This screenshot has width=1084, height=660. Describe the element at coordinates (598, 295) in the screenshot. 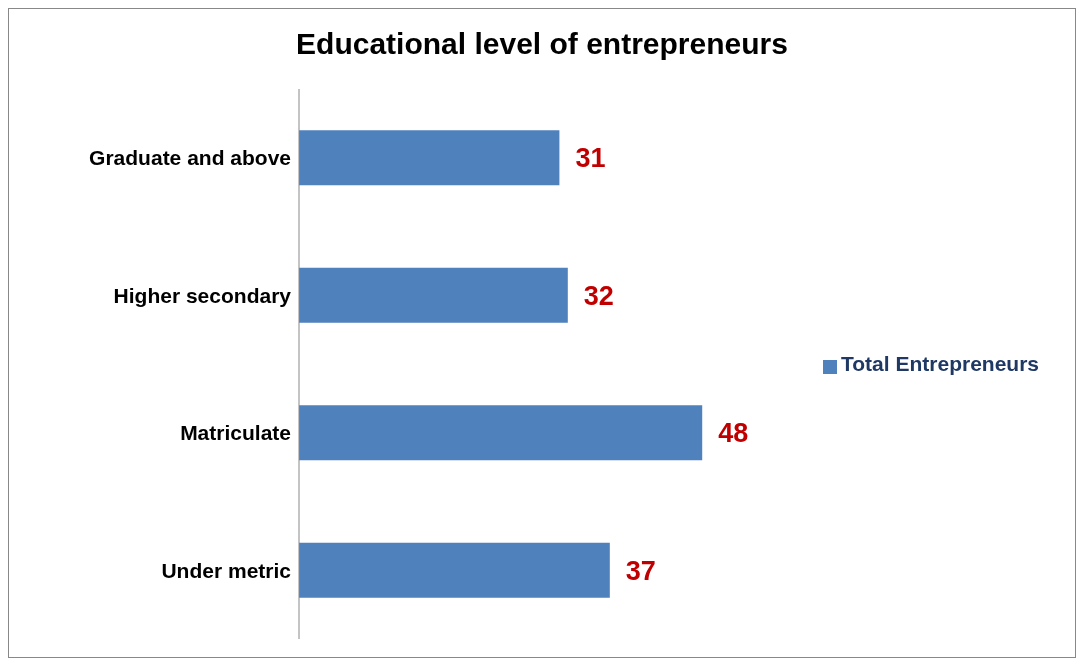

I see `data-label: 32` at that location.